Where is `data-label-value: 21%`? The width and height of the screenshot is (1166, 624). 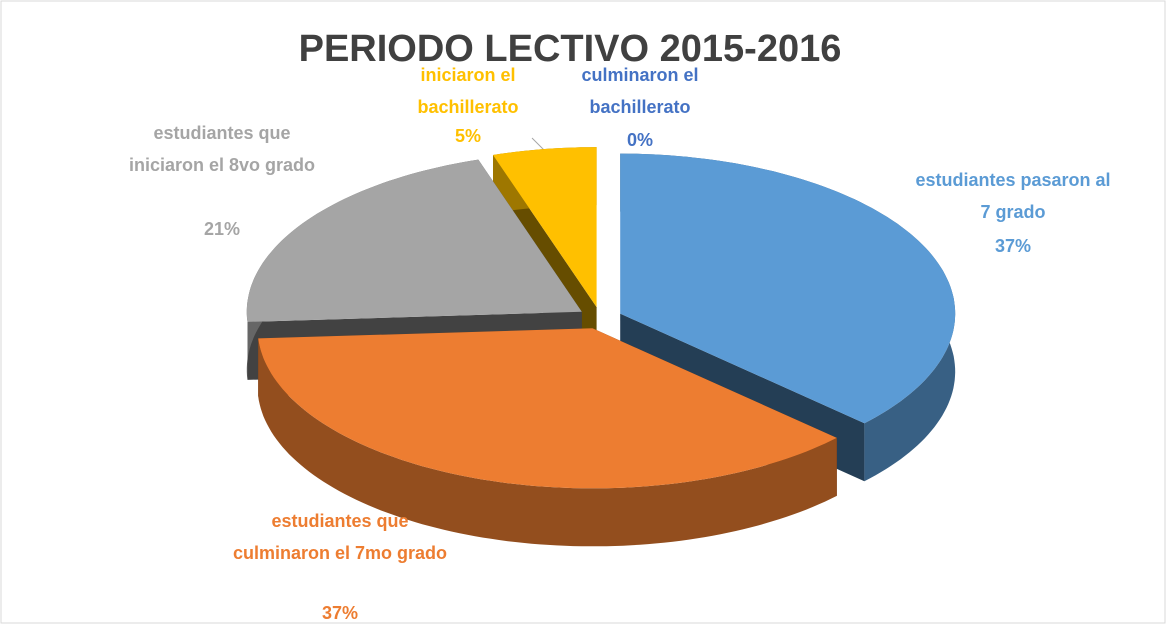 data-label-value: 21% is located at coordinates (222, 229).